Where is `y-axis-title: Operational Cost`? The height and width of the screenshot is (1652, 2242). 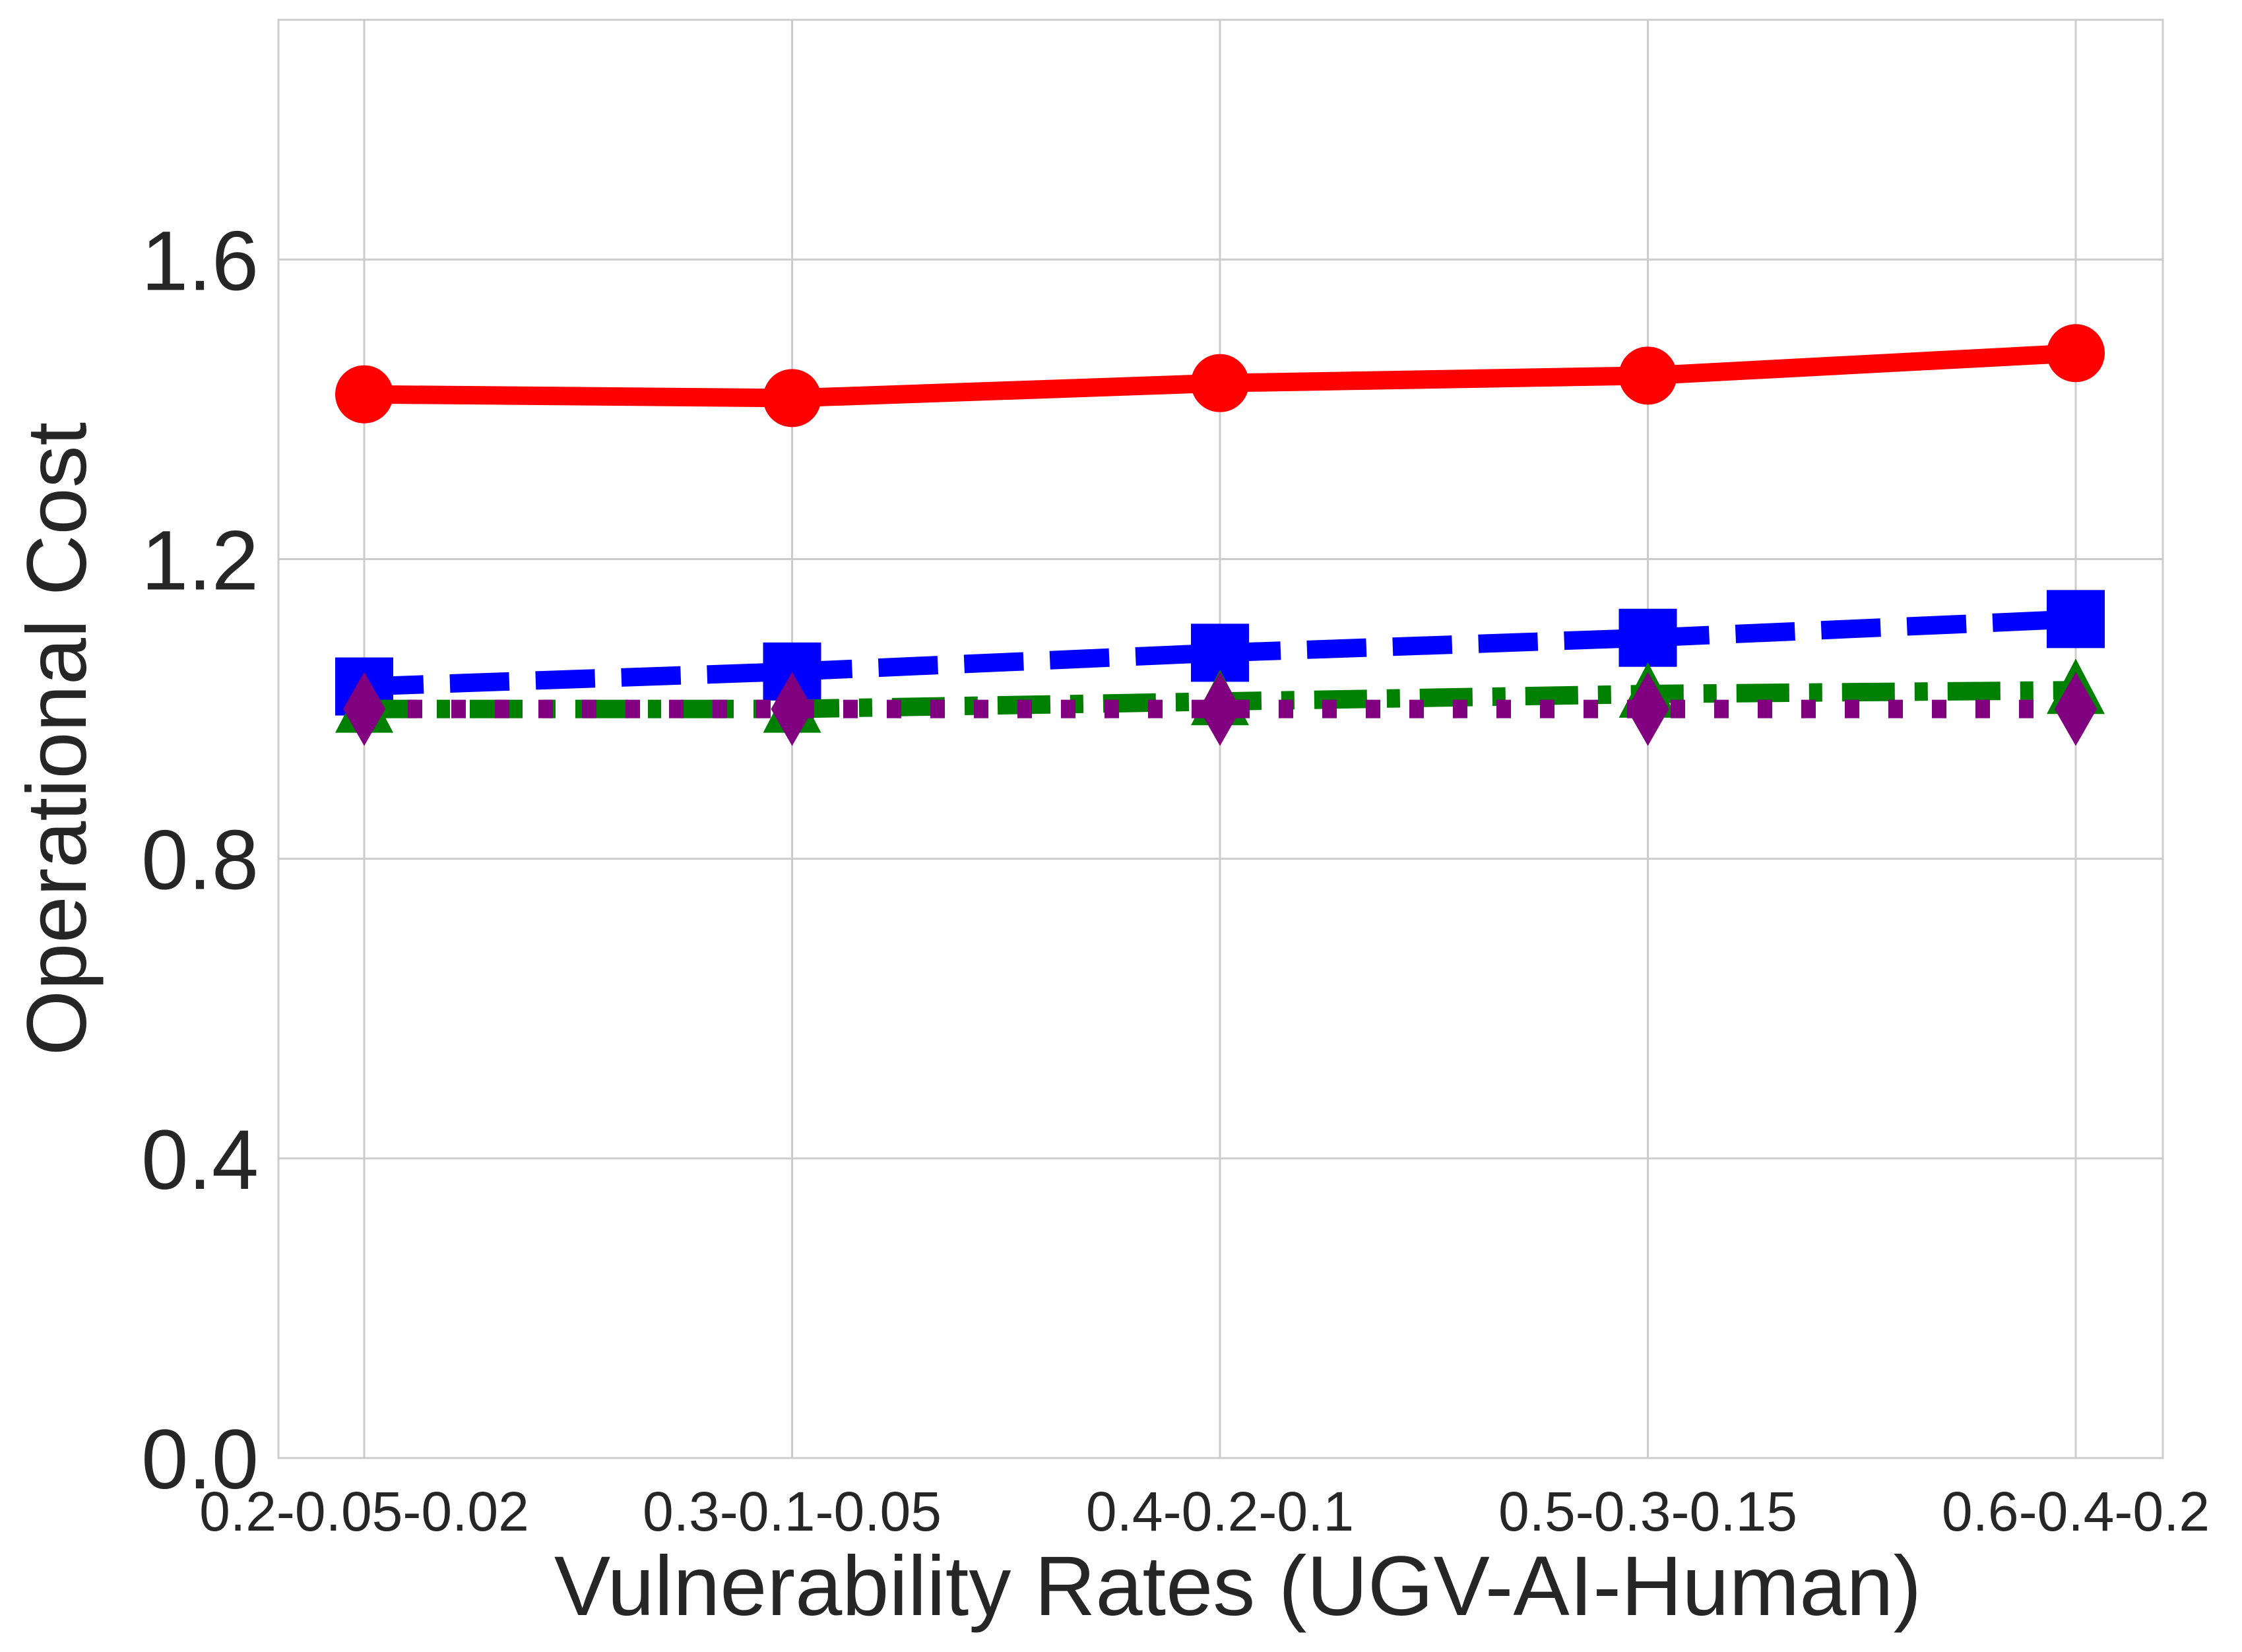
y-axis-title: Operational Cost is located at coordinates (57, 739).